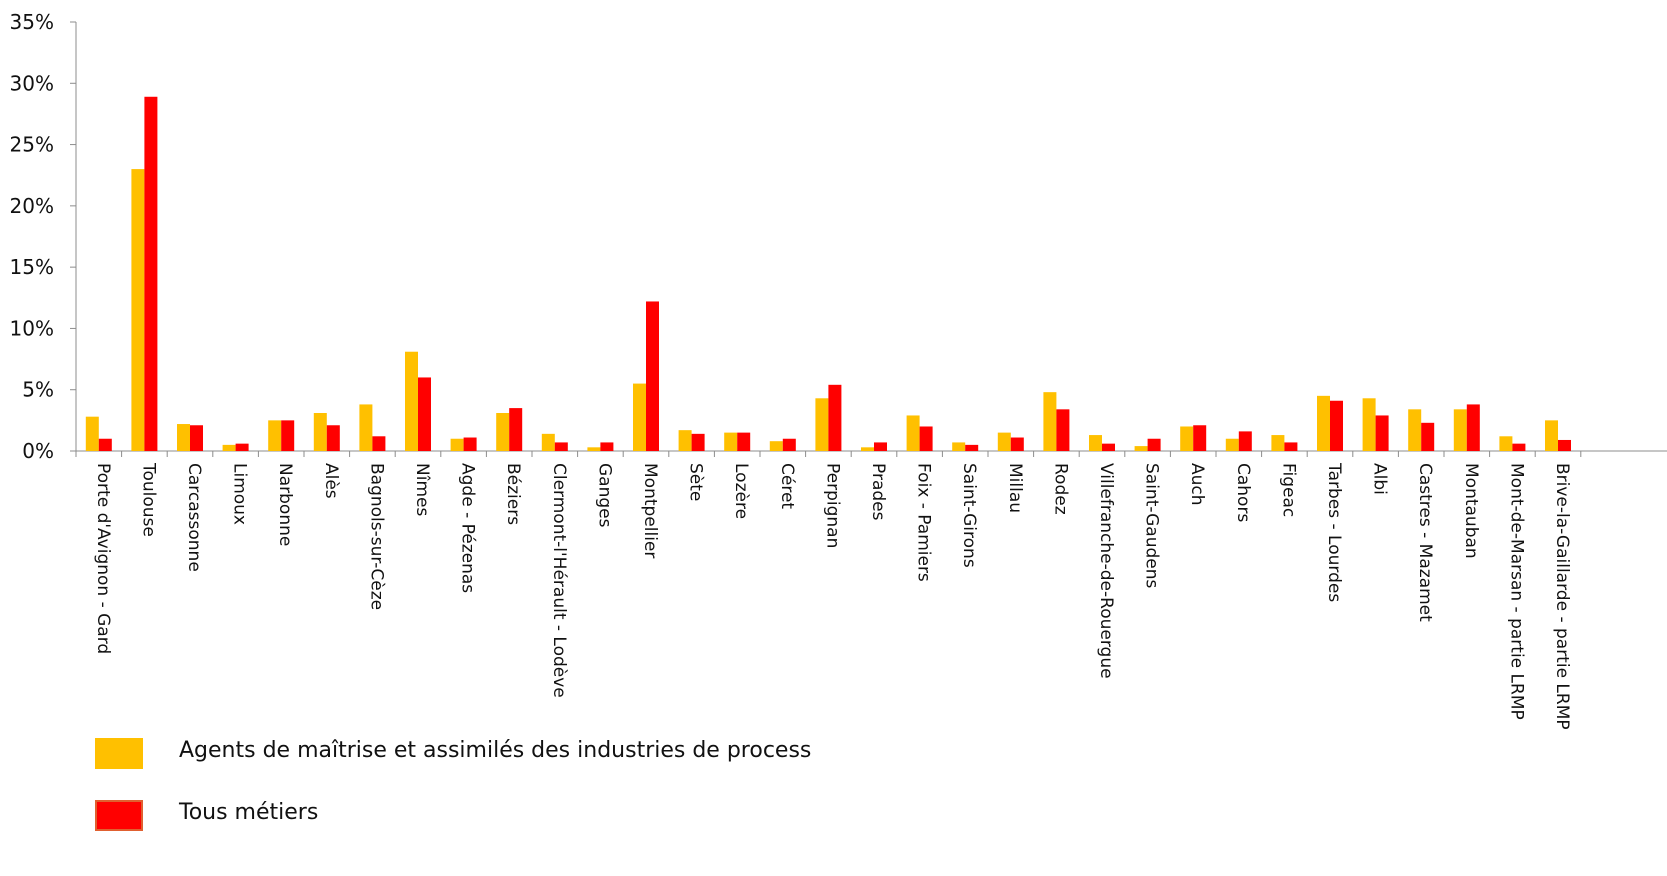  I want to click on y-axis: 0% 5% 10% 15% 20% 25% 30% 35%, so click(43, 236).